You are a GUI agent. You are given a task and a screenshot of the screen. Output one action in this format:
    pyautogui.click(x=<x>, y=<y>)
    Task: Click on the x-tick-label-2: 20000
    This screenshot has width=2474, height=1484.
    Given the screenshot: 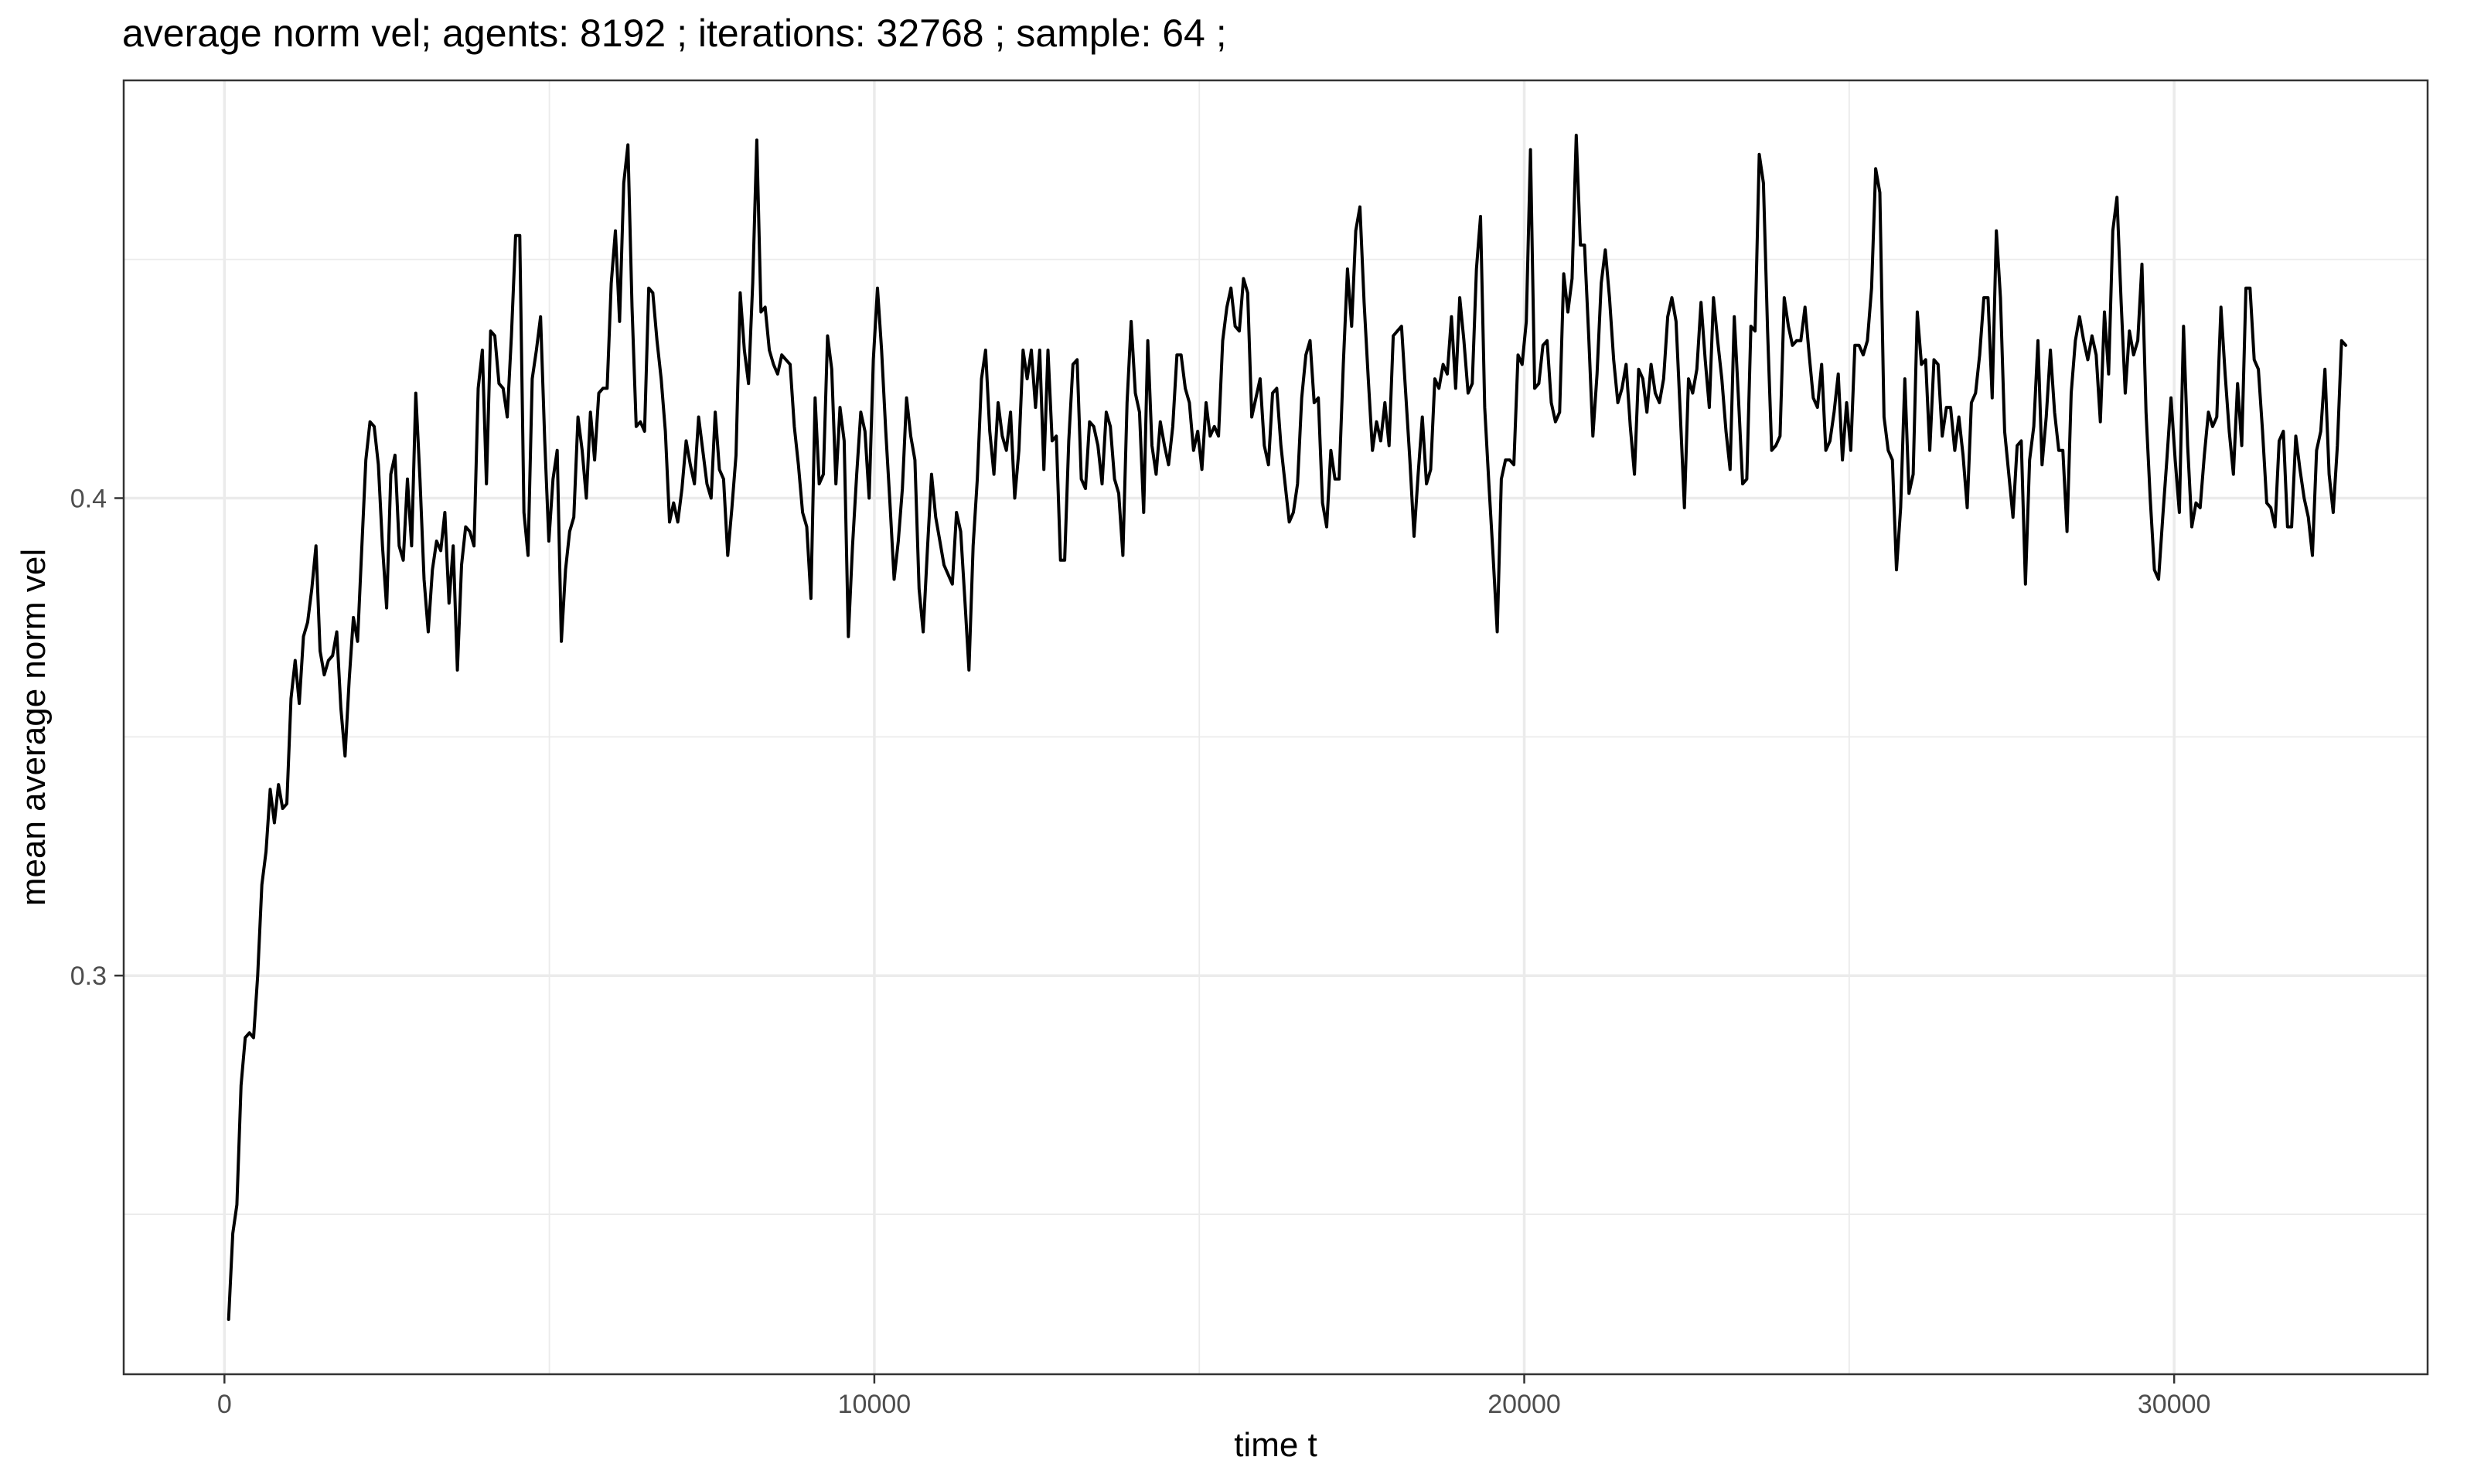 What is the action you would take?
    pyautogui.click(x=1524, y=1404)
    